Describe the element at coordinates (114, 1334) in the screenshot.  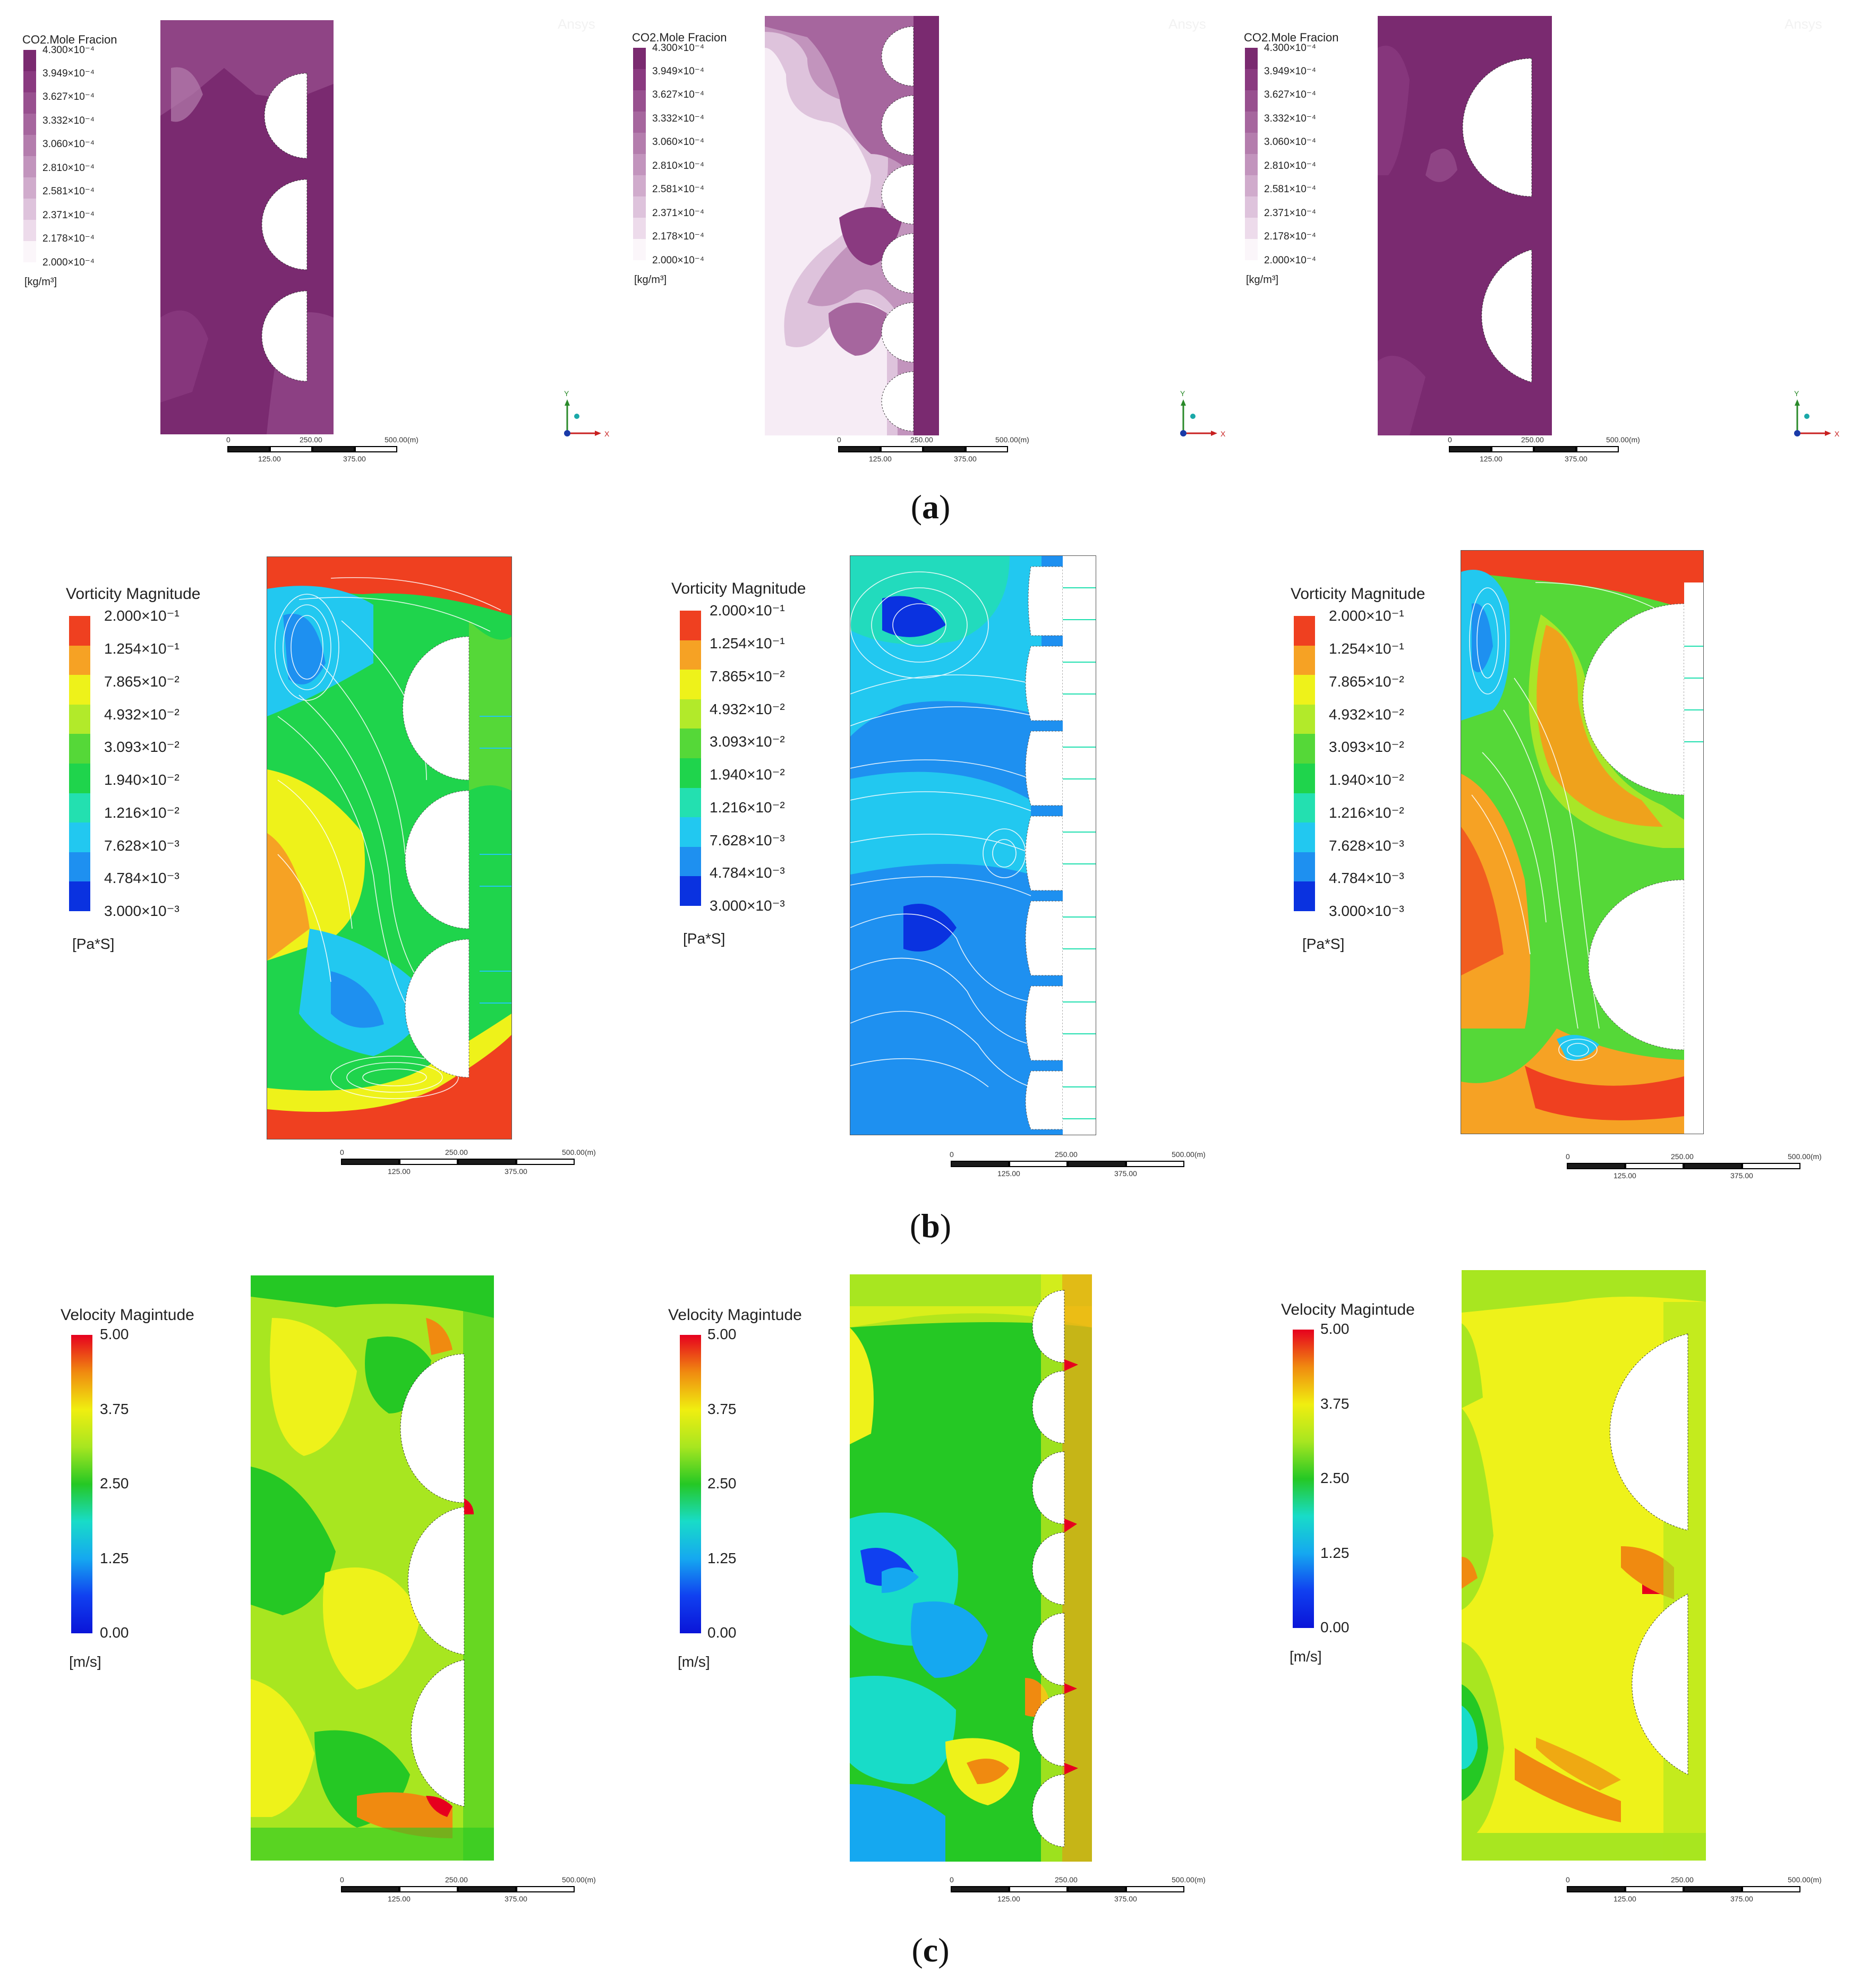
I see `colorbar-tick-label: 5.00` at that location.